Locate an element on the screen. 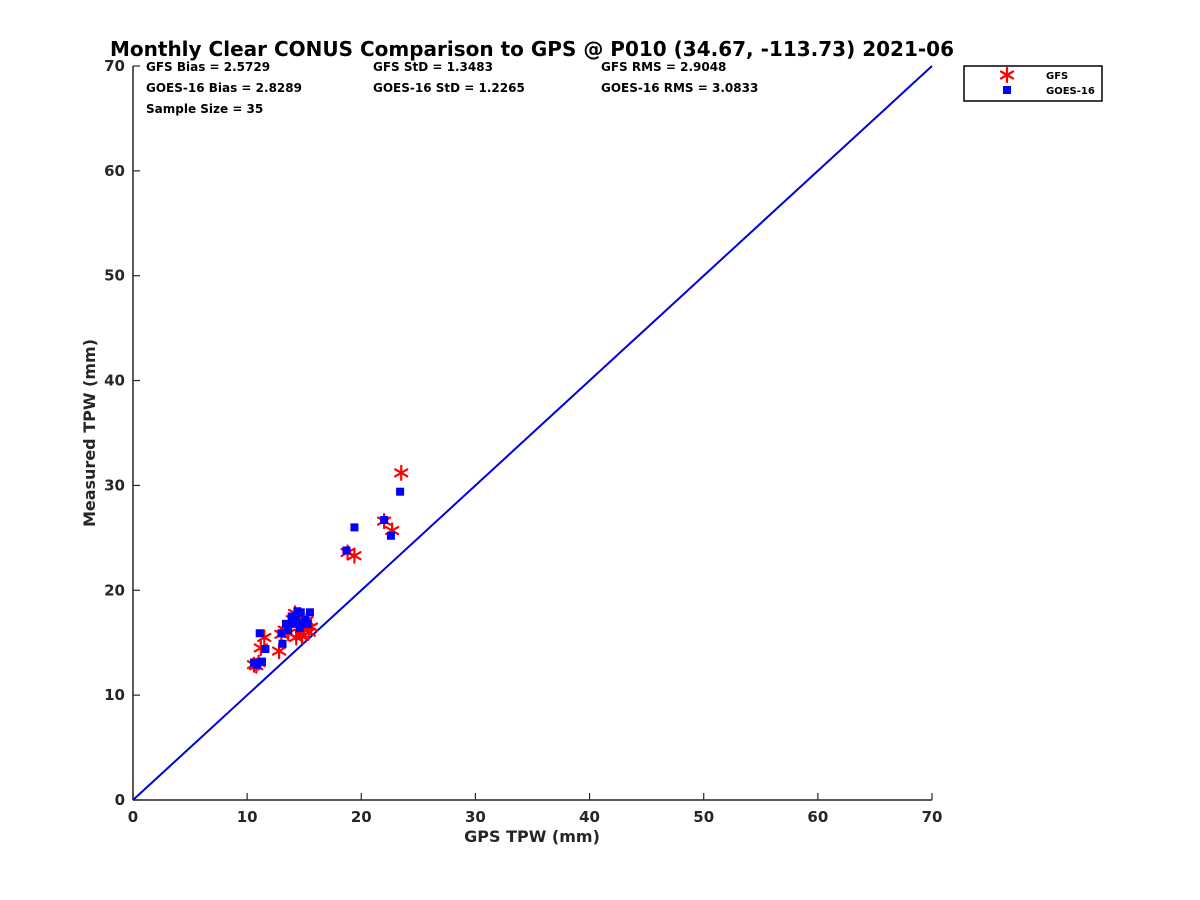 The image size is (1200, 900). x-tick-label: 70 is located at coordinates (932, 817).